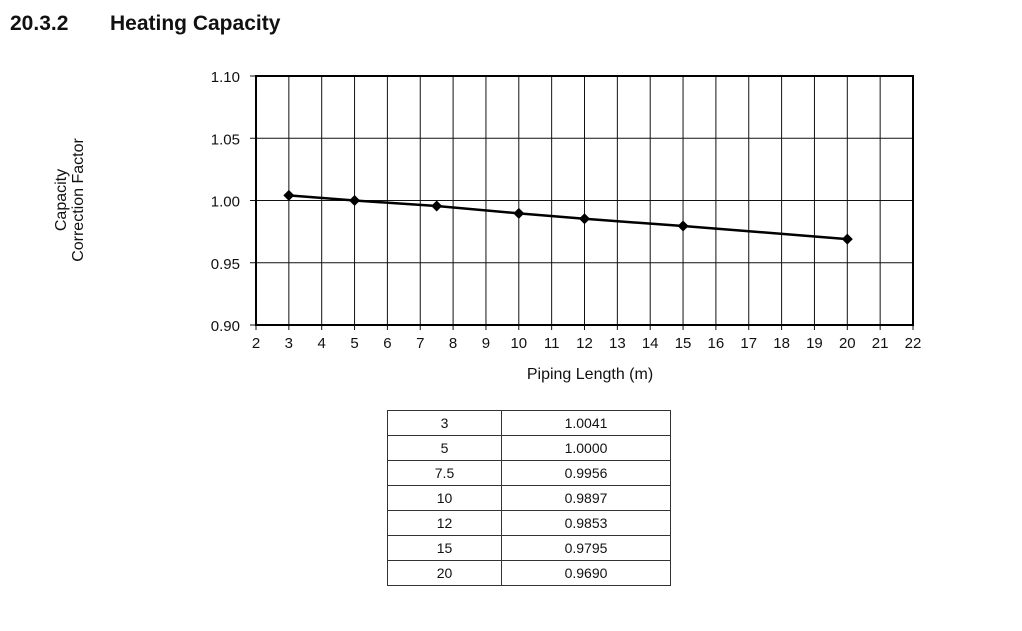 This screenshot has width=1022, height=631. I want to click on x-tick-label: 17, so click(748, 343).